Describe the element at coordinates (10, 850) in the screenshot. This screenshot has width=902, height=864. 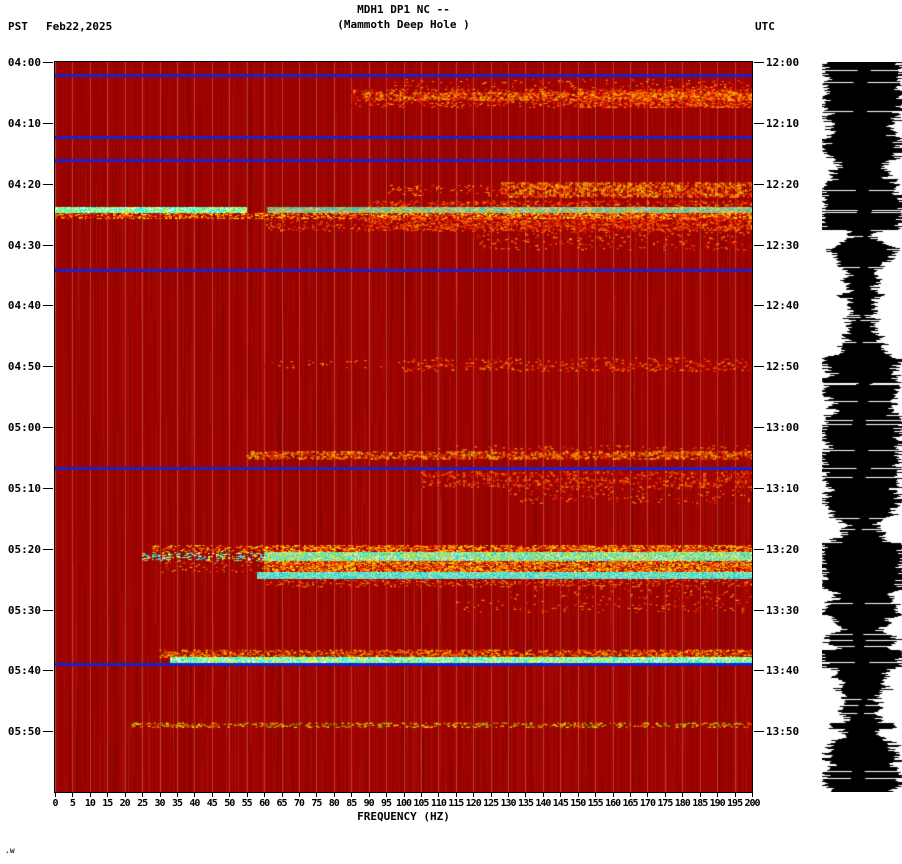
I see `footer-mark: .w` at that location.